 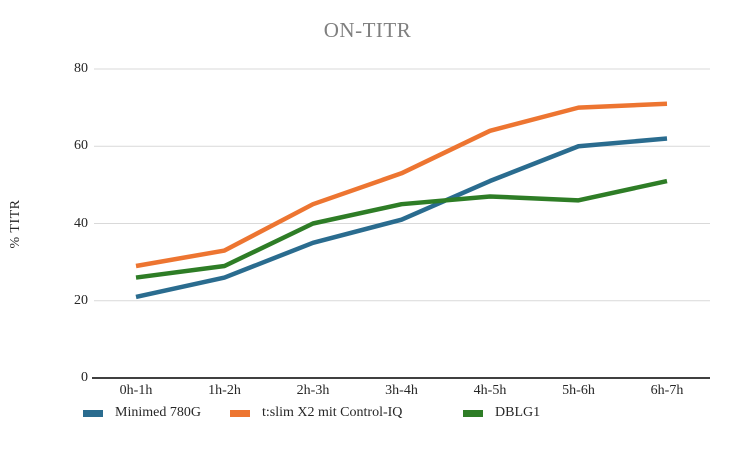 I want to click on legend-label: t:slim X2 mit Control-IQ, so click(x=332, y=412).